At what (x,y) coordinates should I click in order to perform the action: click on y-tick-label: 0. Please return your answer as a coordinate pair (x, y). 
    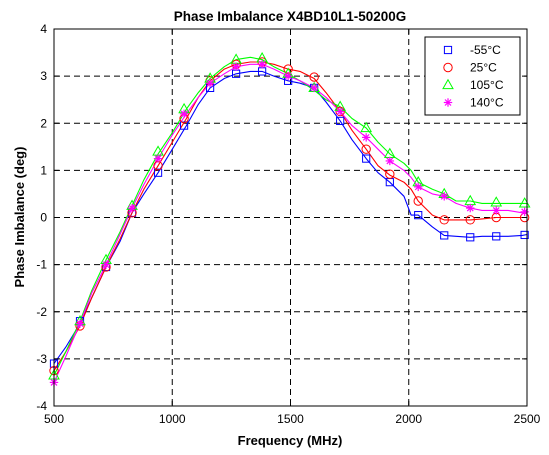
    Looking at the image, I should click on (43, 218).